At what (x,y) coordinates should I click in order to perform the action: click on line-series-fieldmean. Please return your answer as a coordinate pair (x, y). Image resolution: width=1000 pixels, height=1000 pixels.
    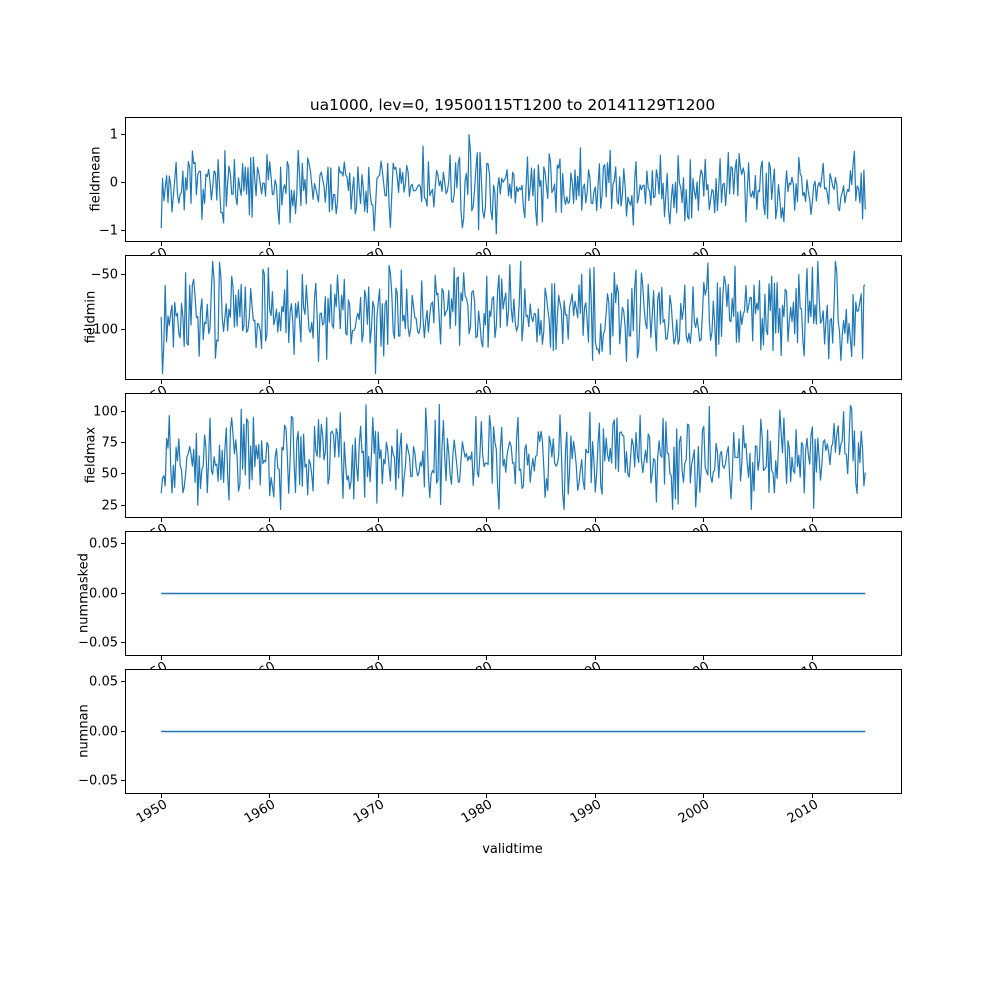
    Looking at the image, I should click on (513, 184).